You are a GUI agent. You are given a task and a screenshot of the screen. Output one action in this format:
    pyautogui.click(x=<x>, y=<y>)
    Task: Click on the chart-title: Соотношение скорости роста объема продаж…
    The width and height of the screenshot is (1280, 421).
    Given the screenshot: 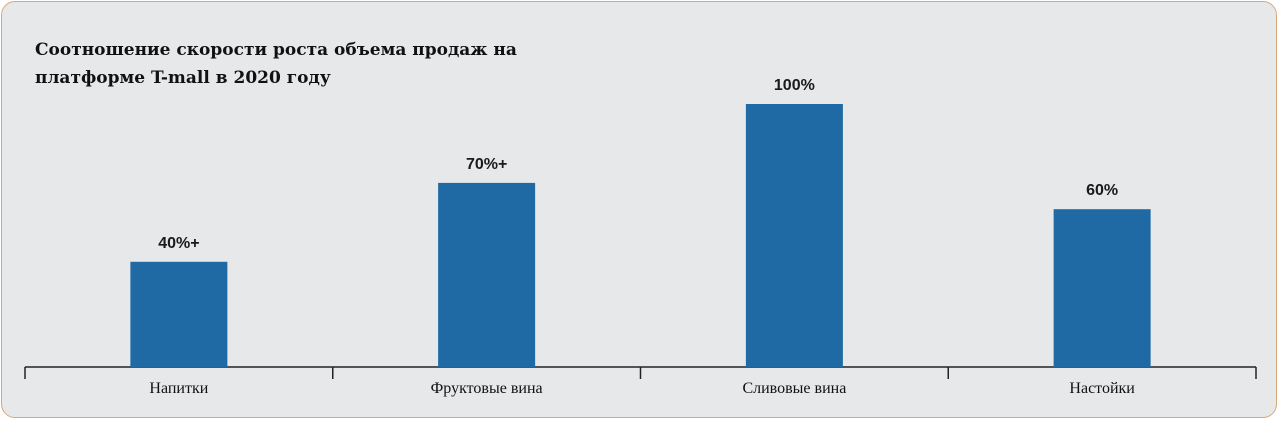 What is the action you would take?
    pyautogui.click(x=295, y=64)
    